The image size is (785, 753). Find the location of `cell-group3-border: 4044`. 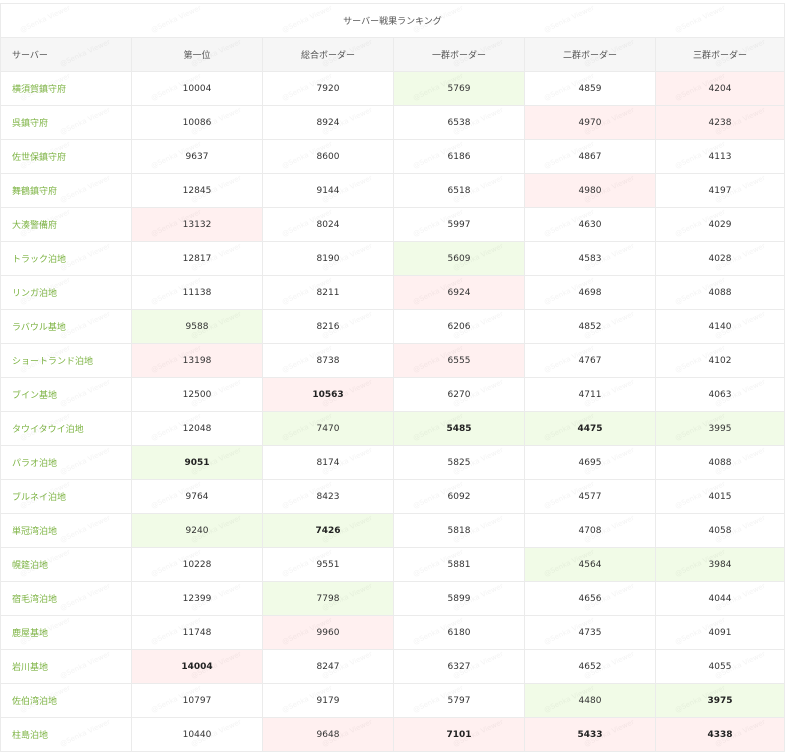

cell-group3-border: 4044 is located at coordinates (720, 598).